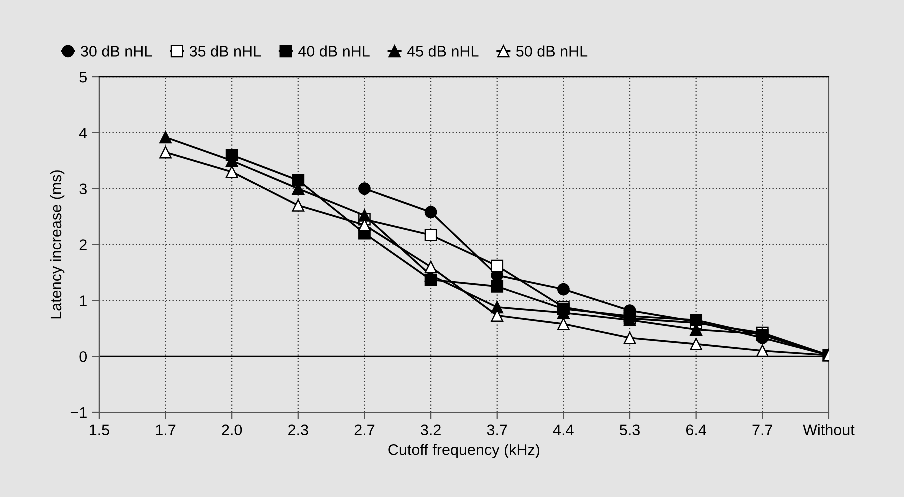 This screenshot has width=904, height=497. What do you see at coordinates (334, 51) in the screenshot?
I see `legend-label: 40 dB nHL` at bounding box center [334, 51].